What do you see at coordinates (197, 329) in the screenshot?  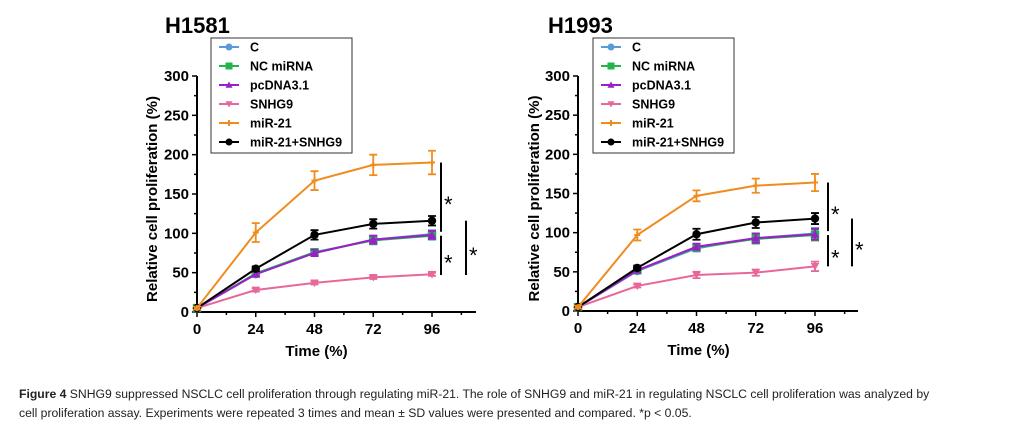 I see `x-tick-label: 0` at bounding box center [197, 329].